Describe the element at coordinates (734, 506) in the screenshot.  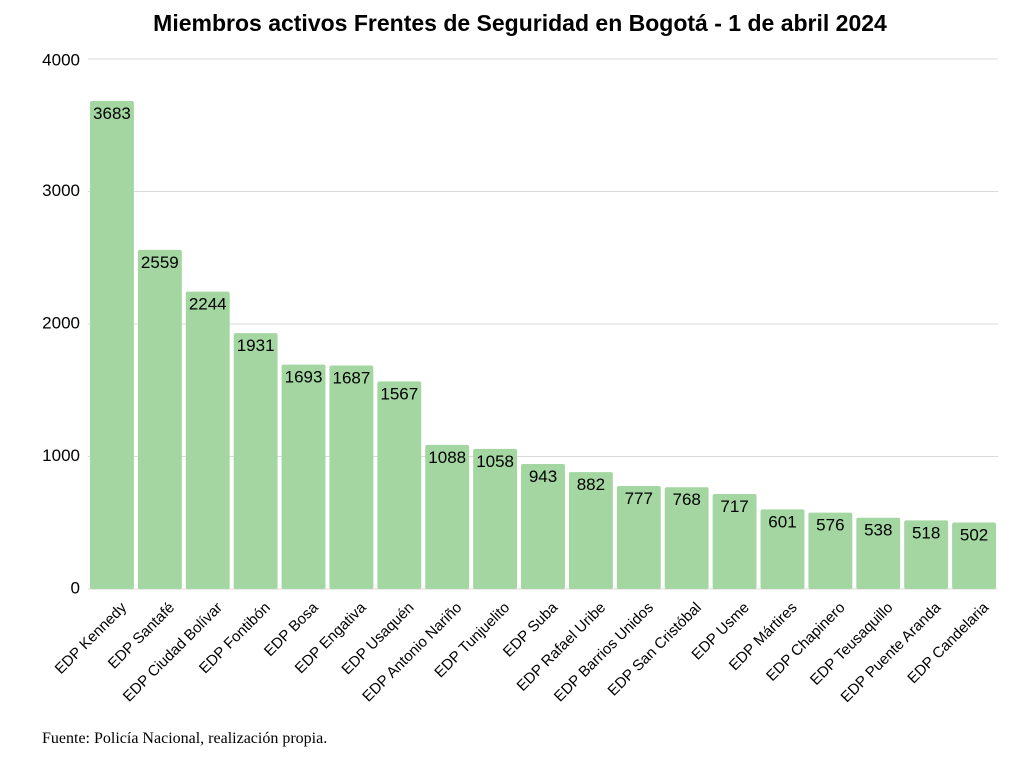
I see `bar-value-label: 717` at that location.